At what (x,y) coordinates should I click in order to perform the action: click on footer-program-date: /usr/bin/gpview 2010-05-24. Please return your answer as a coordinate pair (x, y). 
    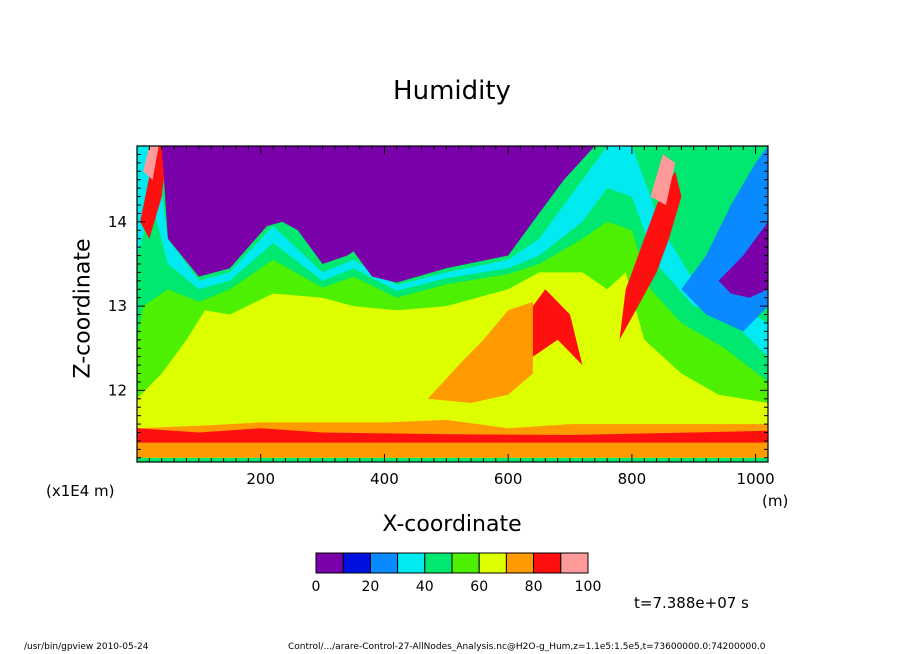
    Looking at the image, I should click on (86, 647).